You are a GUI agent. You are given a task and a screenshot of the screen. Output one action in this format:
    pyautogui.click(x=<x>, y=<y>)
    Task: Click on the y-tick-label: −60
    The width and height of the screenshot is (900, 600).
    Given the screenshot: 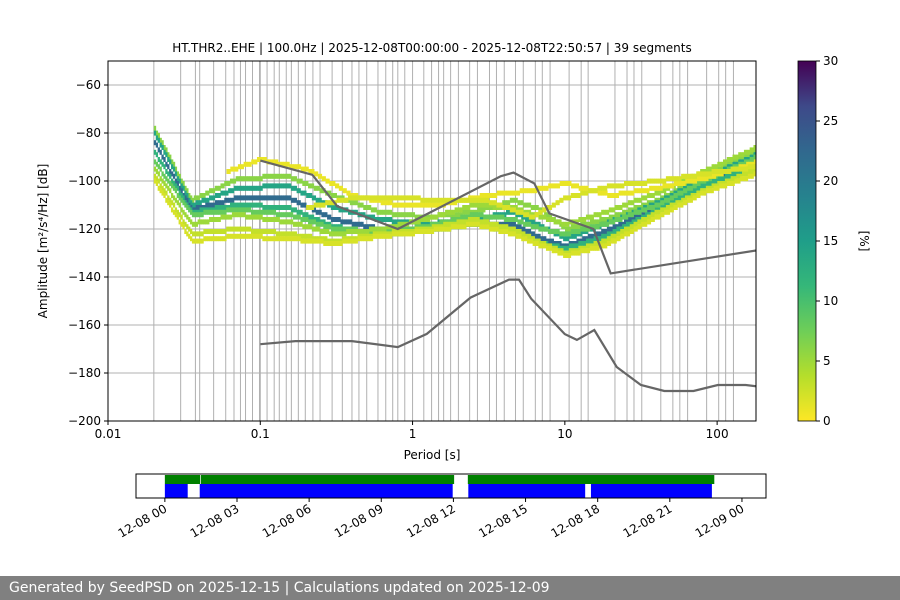 What is the action you would take?
    pyautogui.click(x=88, y=85)
    